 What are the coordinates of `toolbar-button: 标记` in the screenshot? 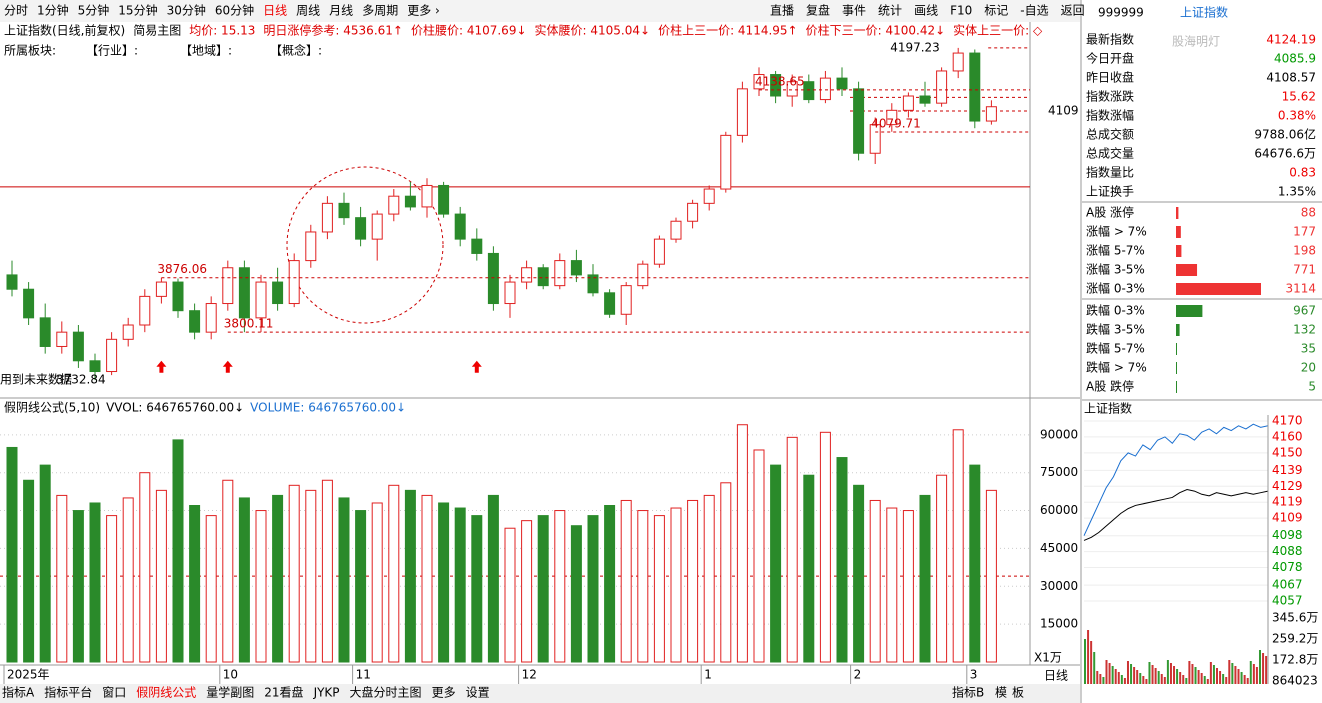 It's located at (996, 11).